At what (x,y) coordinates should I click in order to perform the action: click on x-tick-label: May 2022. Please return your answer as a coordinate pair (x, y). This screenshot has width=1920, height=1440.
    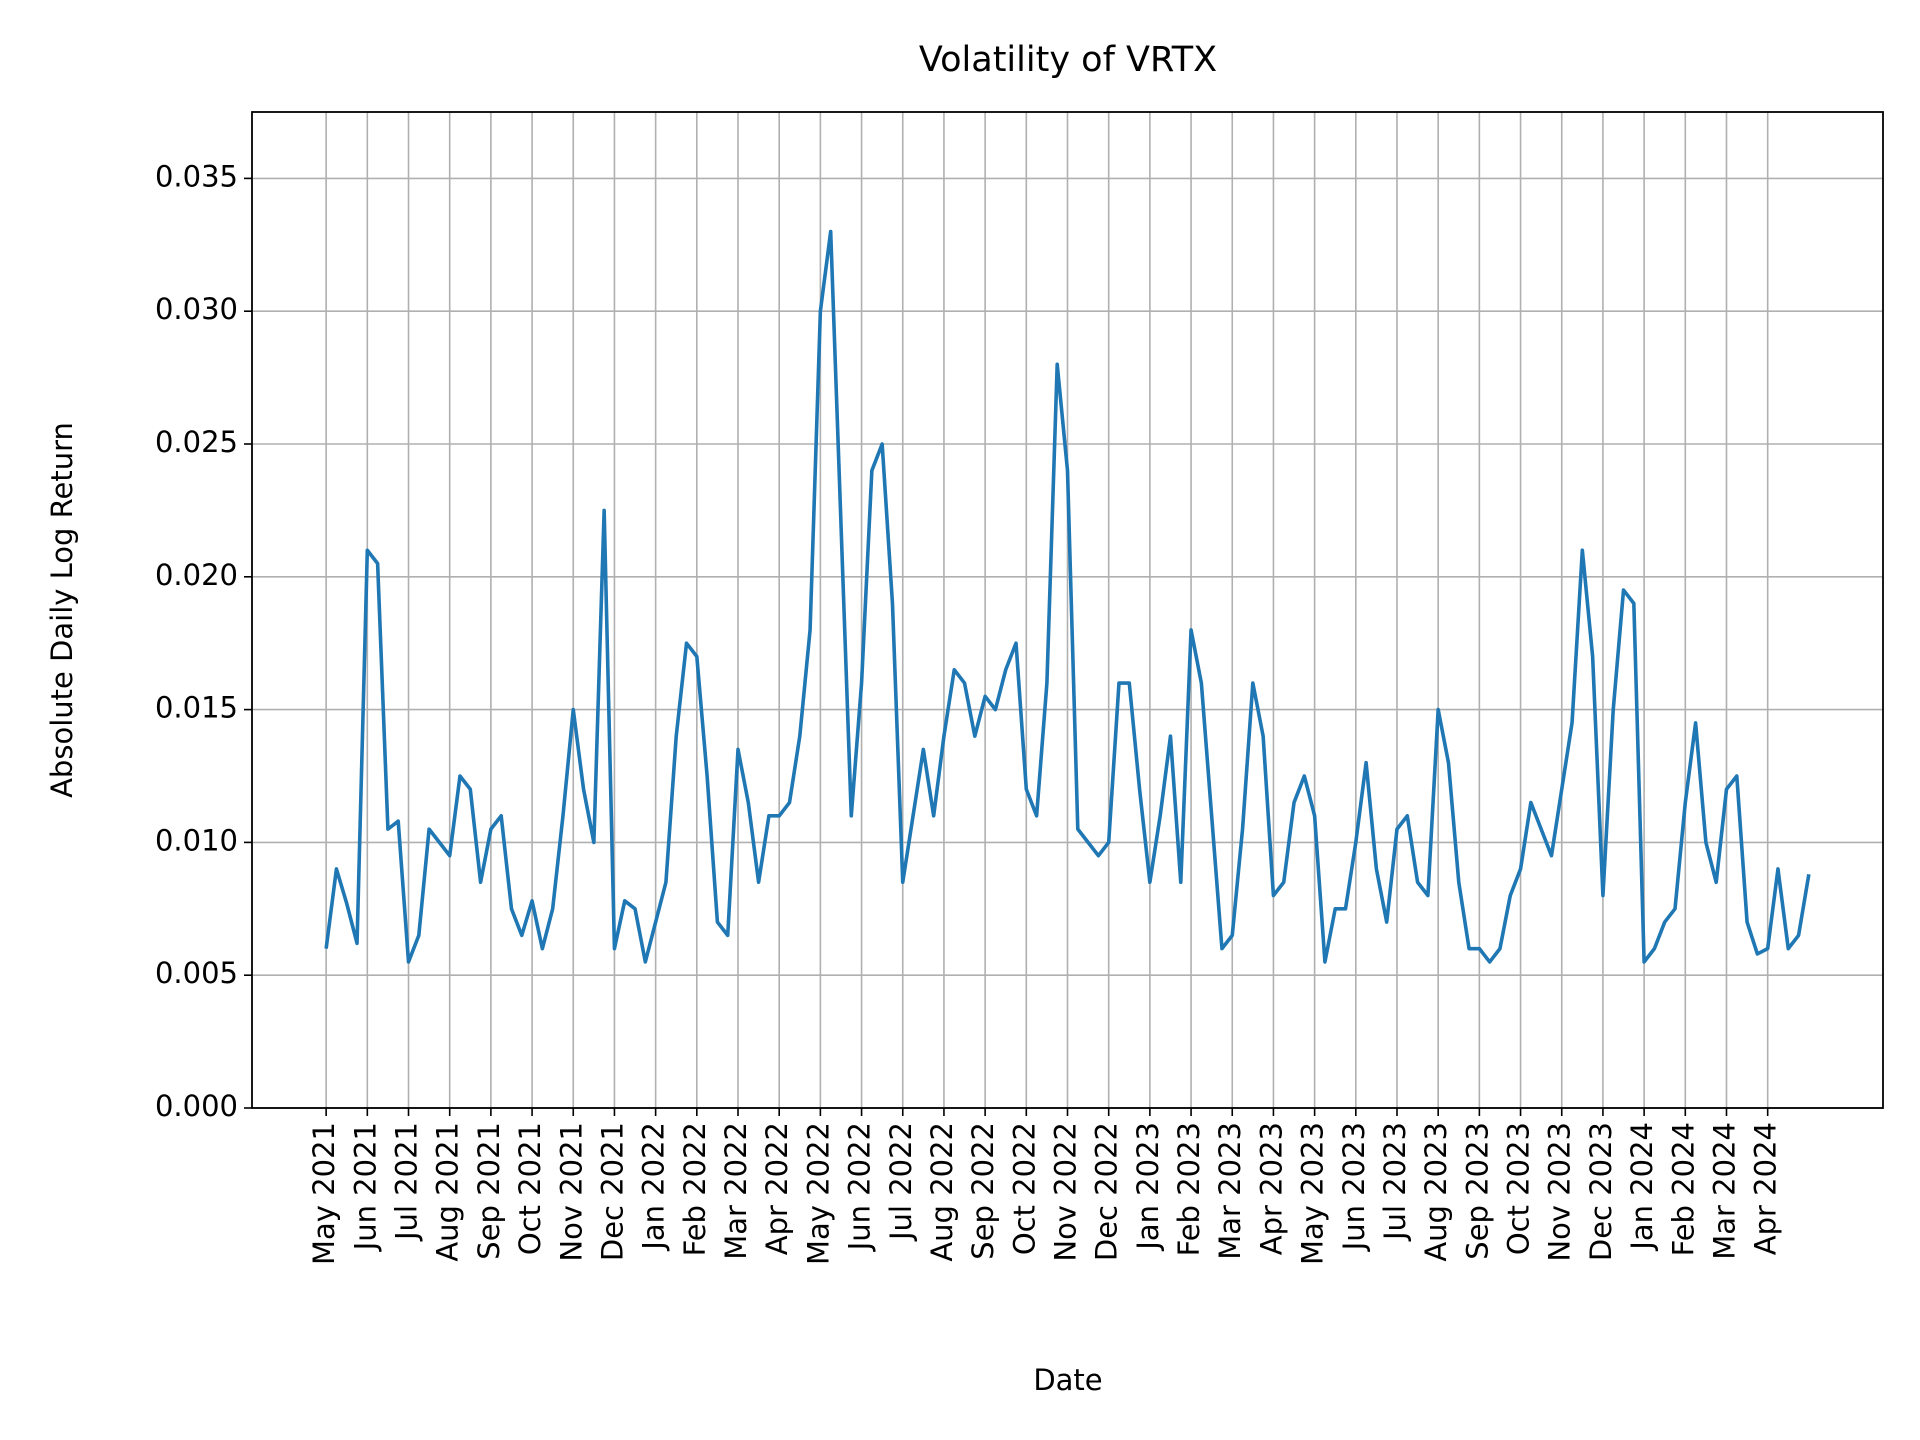
    Looking at the image, I should click on (818, 1193).